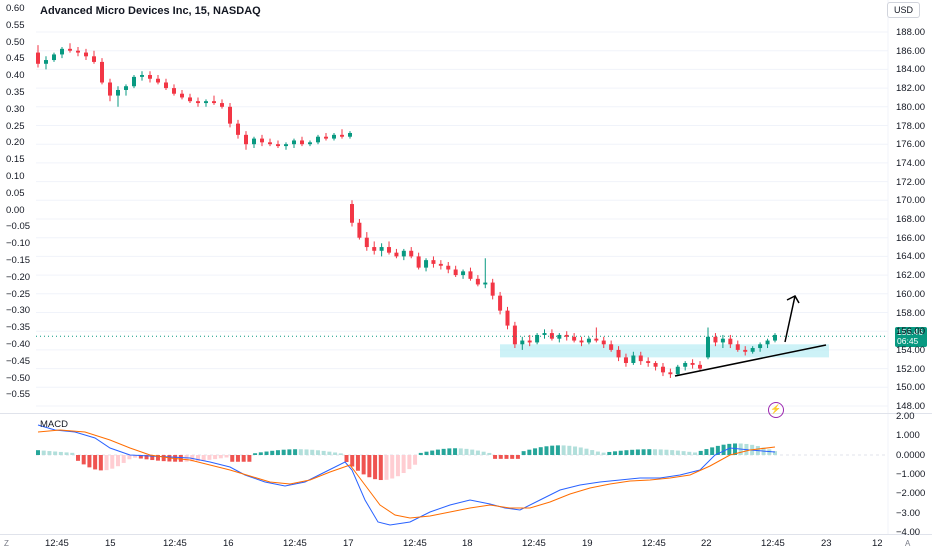 The image size is (932, 550). What do you see at coordinates (911, 126) in the screenshot?
I see `price-axis-label: 178.00` at bounding box center [911, 126].